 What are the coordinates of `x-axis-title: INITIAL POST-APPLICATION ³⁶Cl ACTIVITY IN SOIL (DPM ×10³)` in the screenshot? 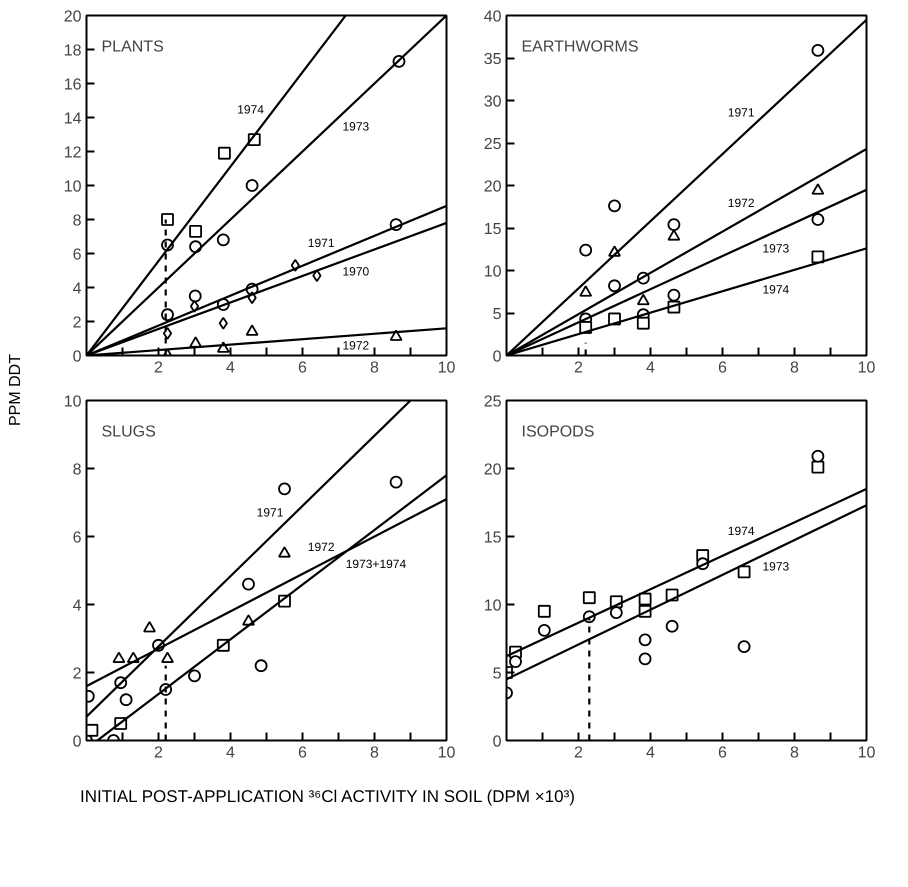 It's located at (327, 797).